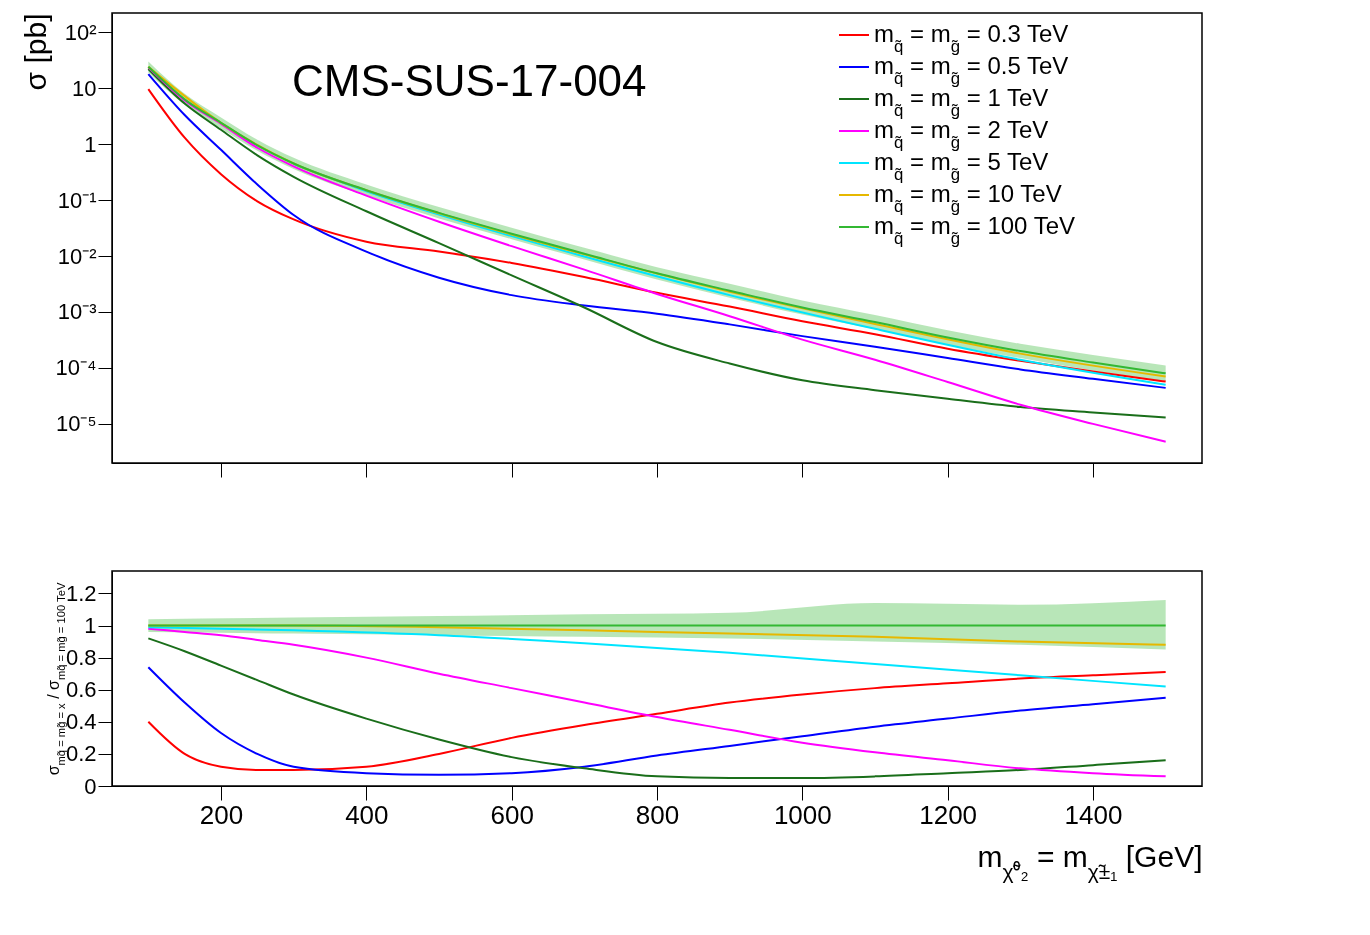  I want to click on y-tick-label: 0.6, so click(81, 690).